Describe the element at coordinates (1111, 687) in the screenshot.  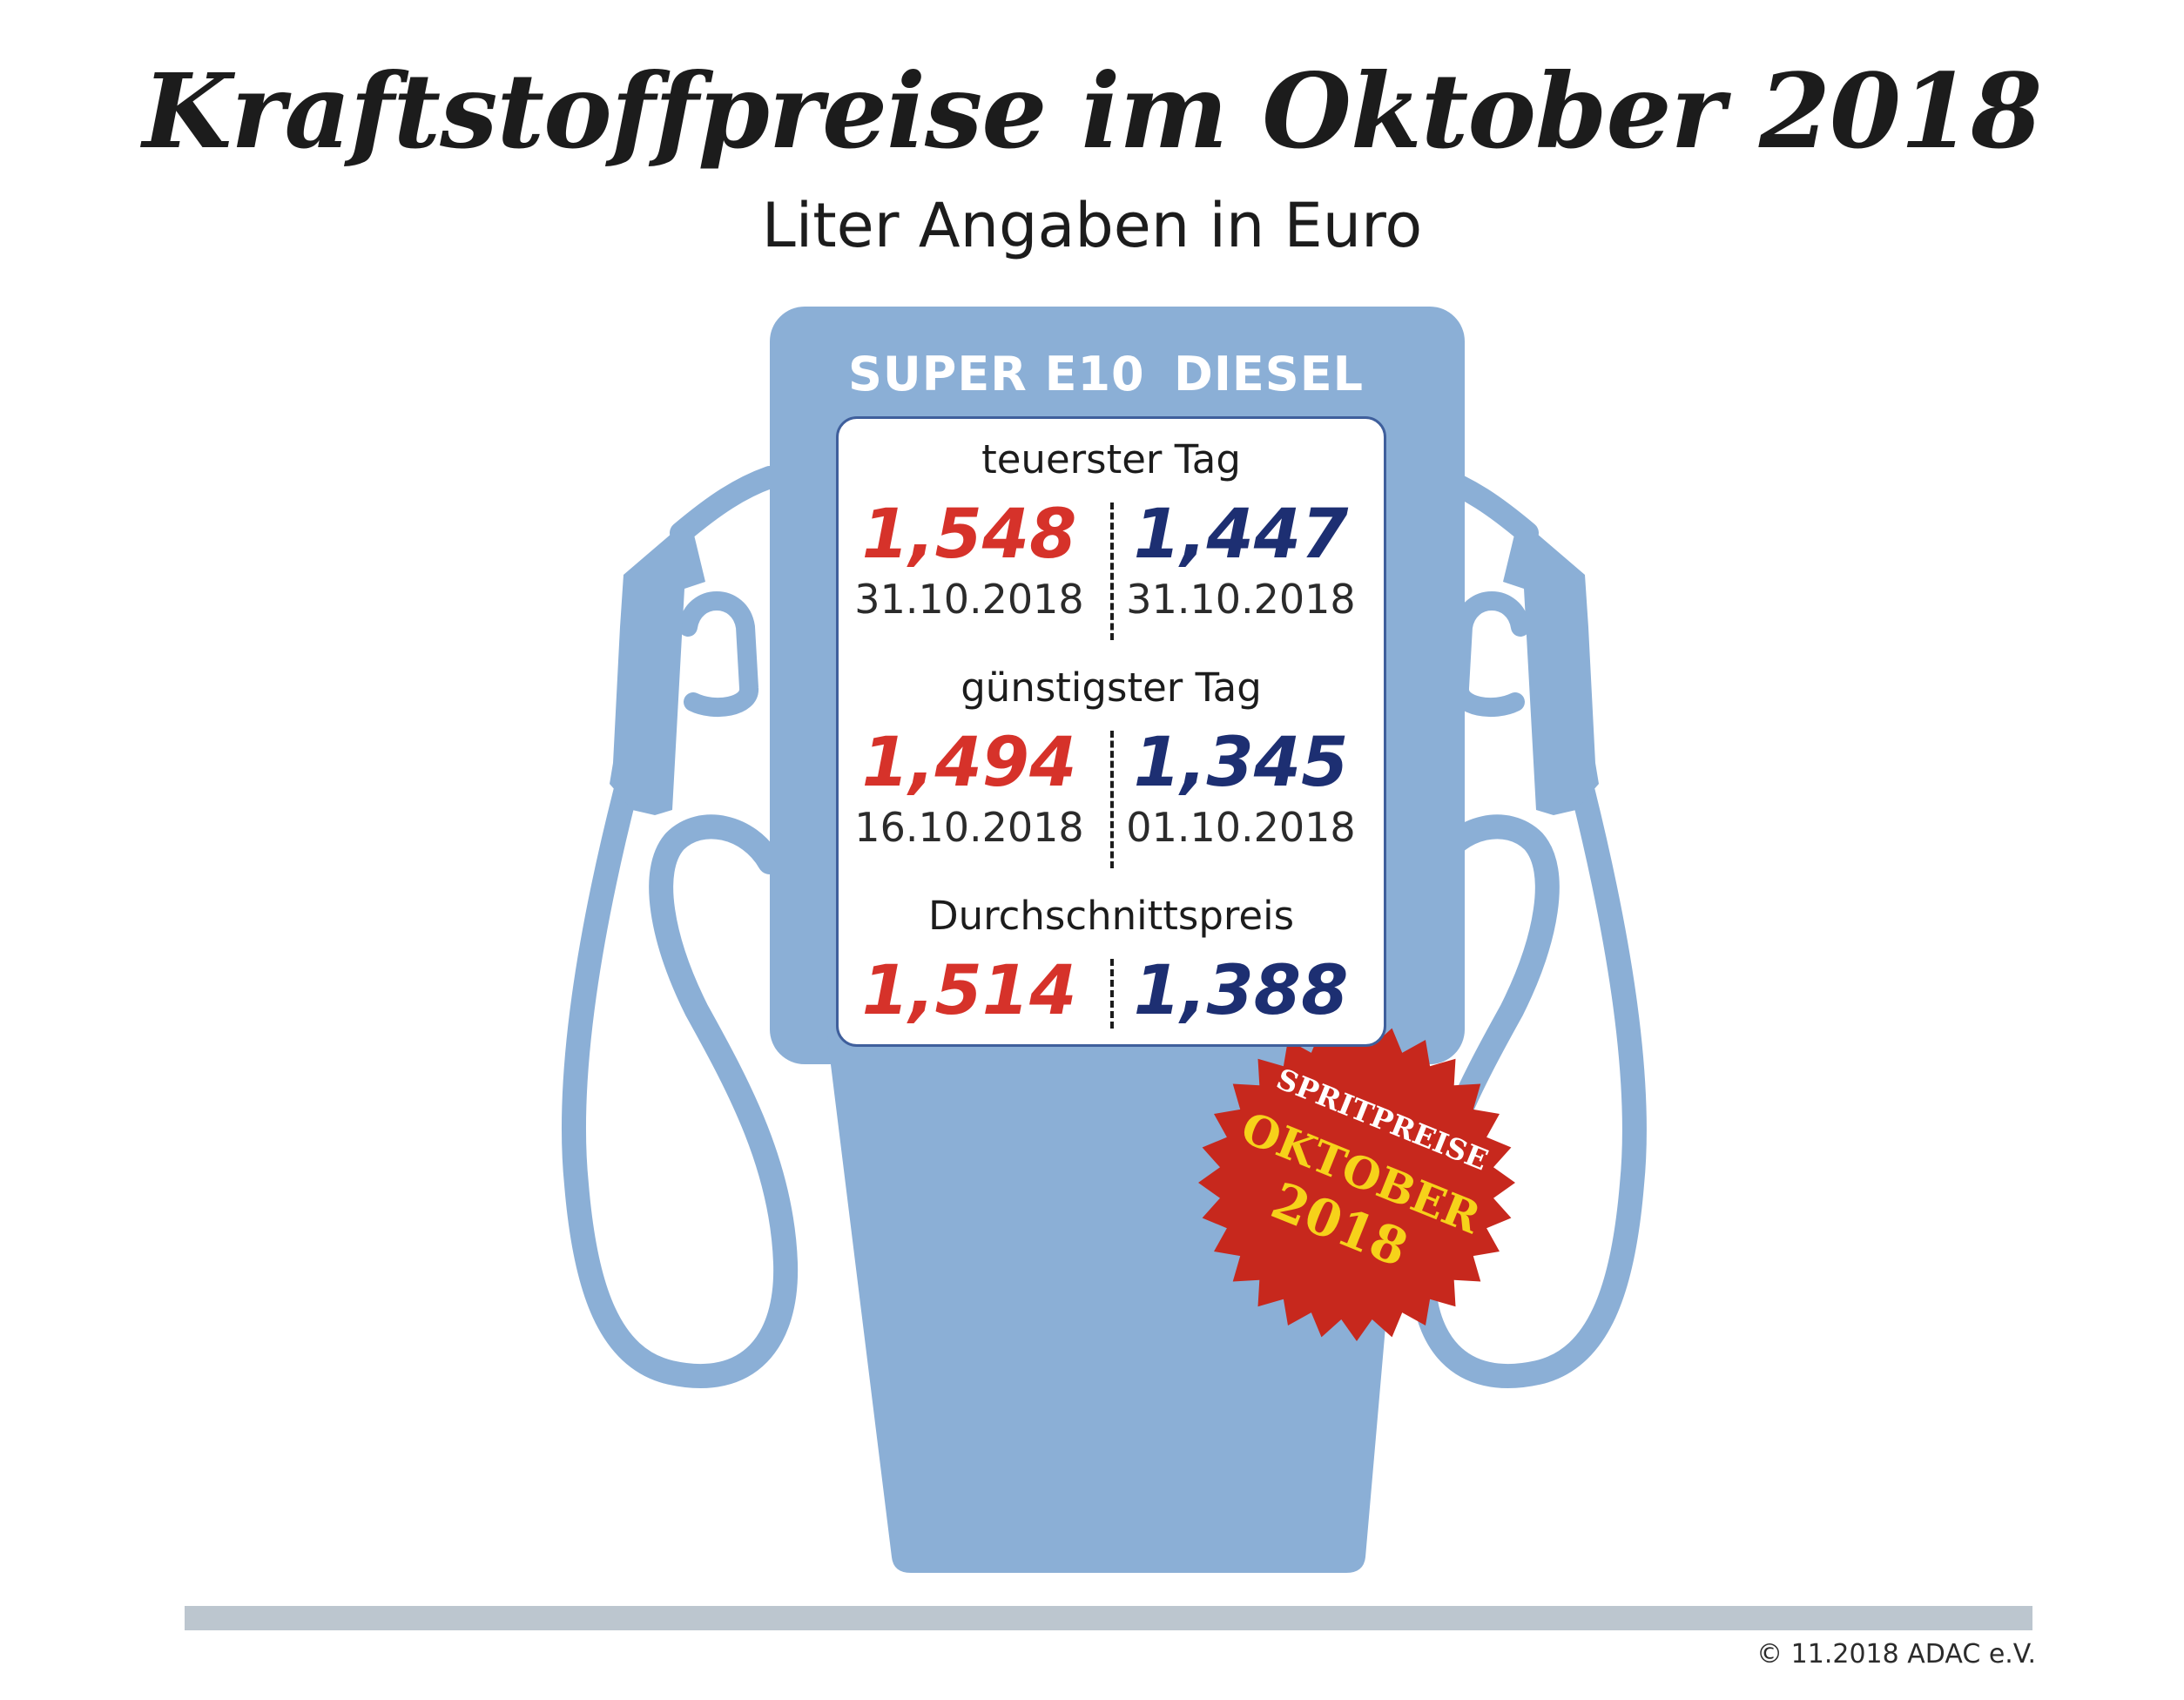
I see `row-label-cheapest: günstigster Tag` at that location.